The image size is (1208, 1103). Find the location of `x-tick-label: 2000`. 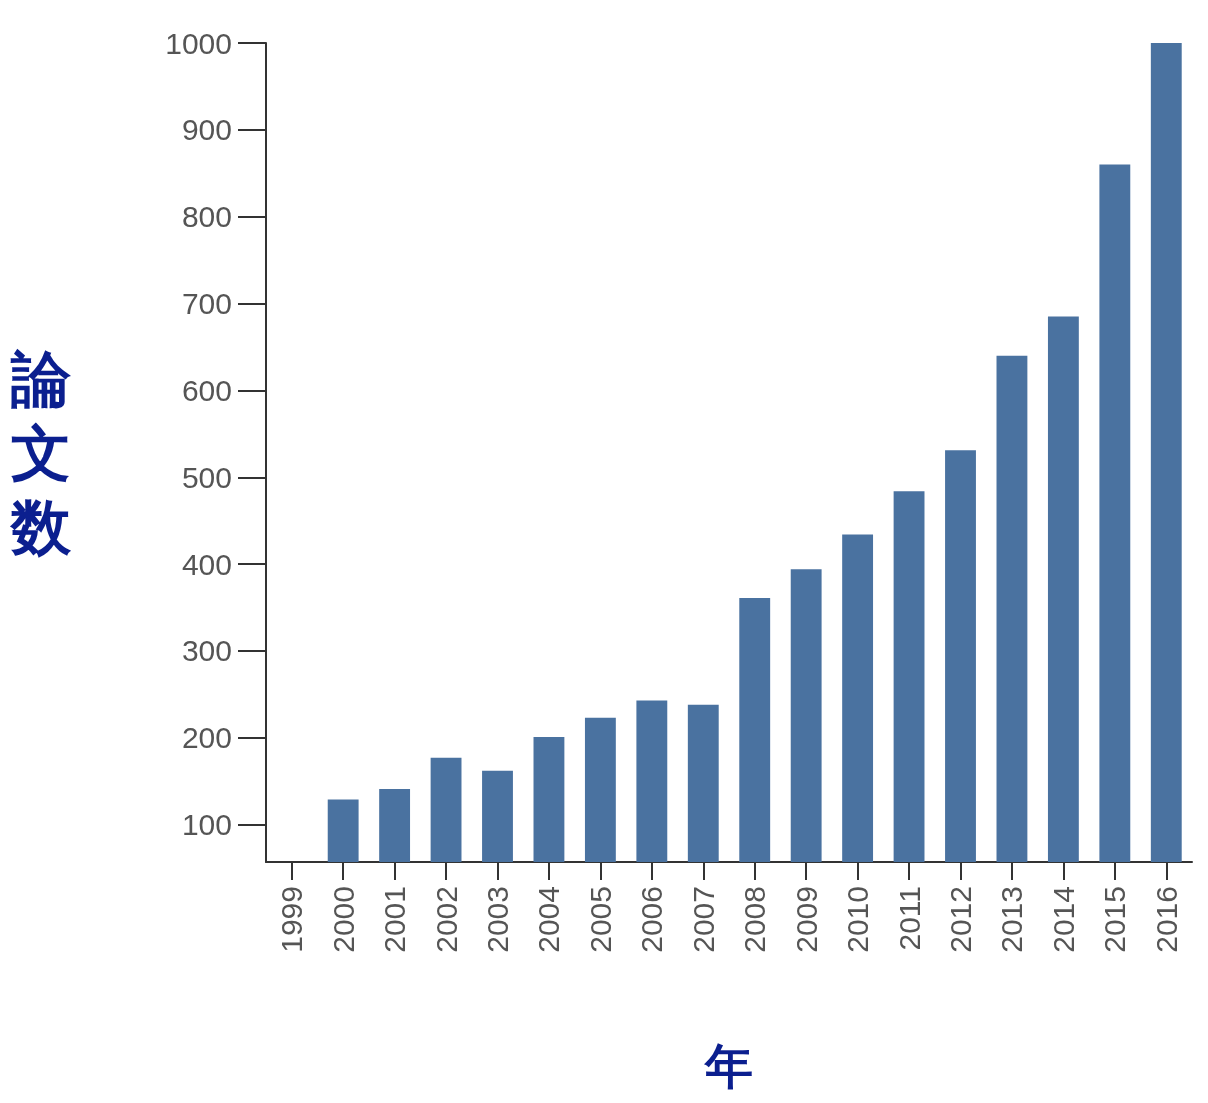

x-tick-label: 2000 is located at coordinates (343, 919).